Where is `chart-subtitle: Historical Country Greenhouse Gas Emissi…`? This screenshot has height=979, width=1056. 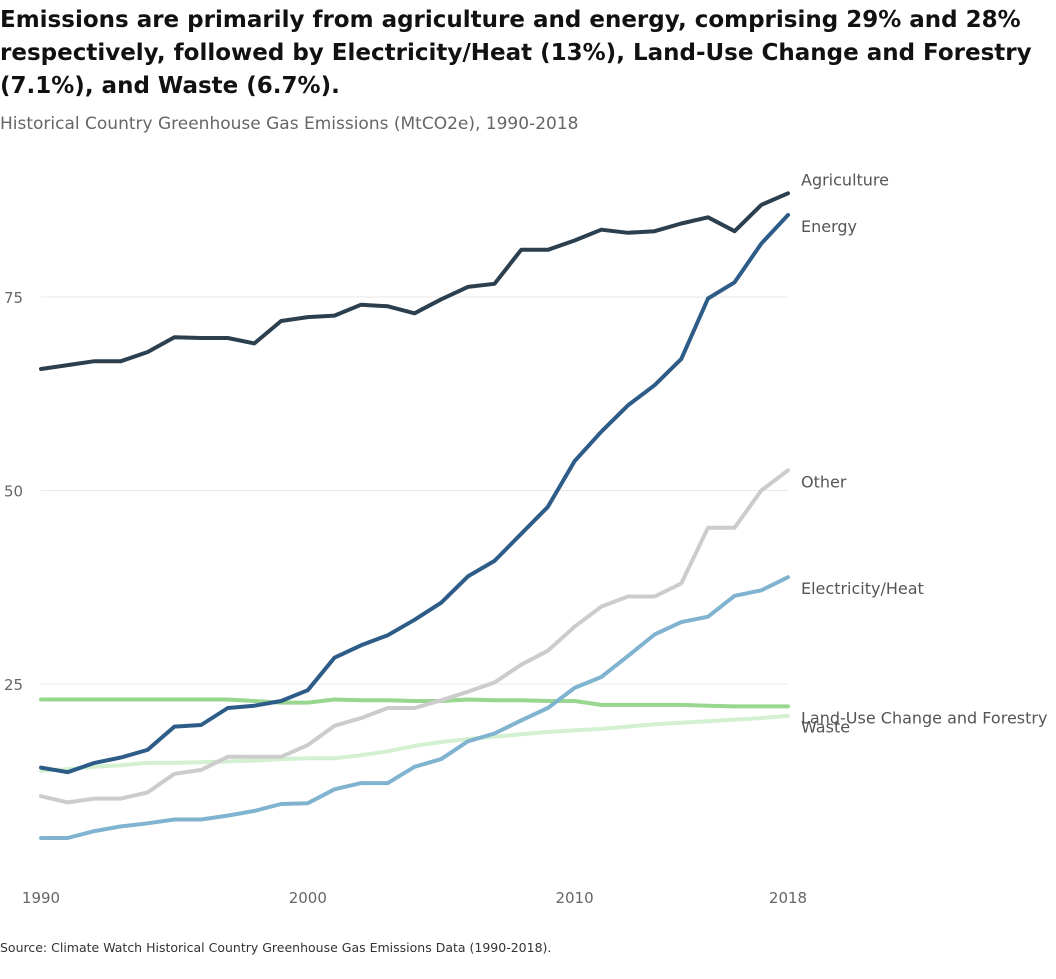
chart-subtitle: Historical Country Greenhouse Gas Emissi… is located at coordinates (289, 124).